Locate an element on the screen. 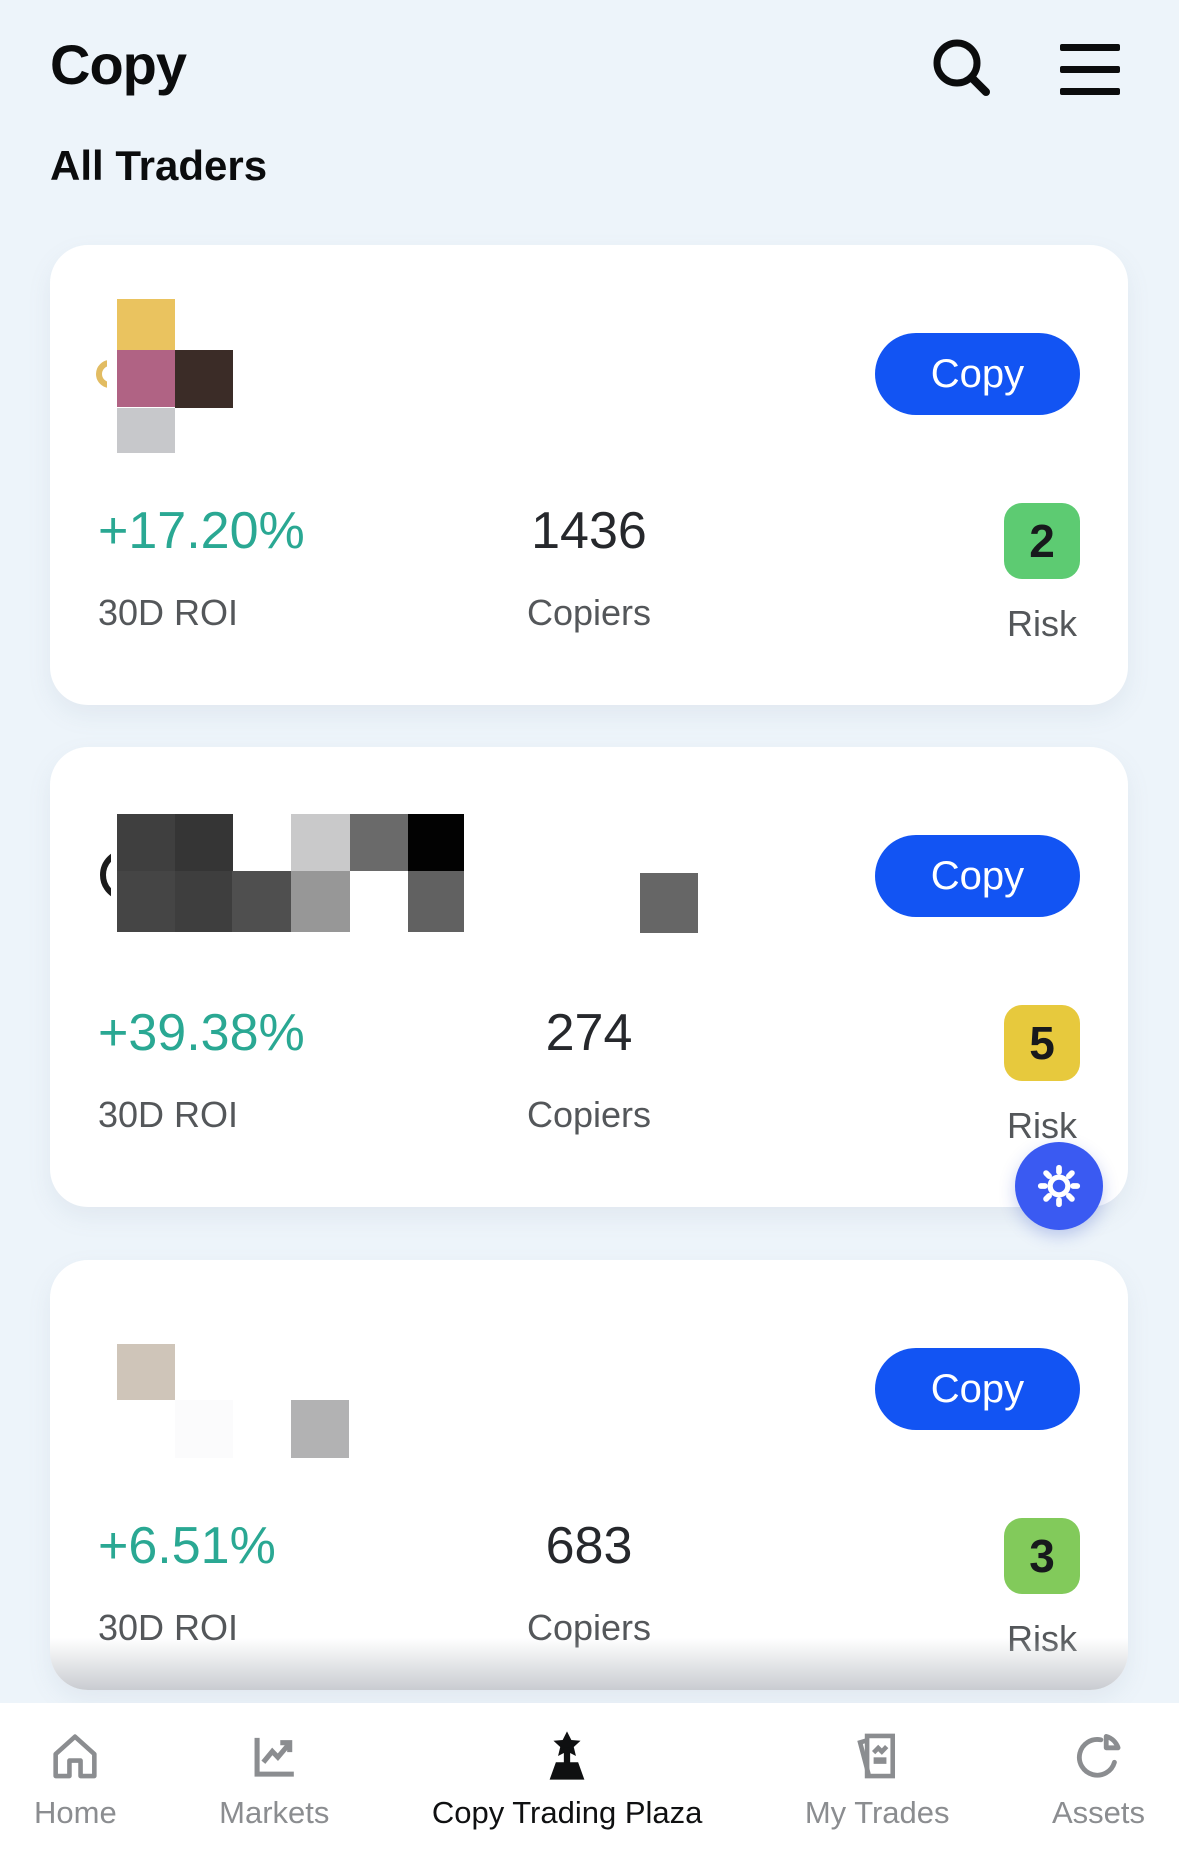 The image size is (1179, 1864). settings-fab is located at coordinates (1059, 1186).